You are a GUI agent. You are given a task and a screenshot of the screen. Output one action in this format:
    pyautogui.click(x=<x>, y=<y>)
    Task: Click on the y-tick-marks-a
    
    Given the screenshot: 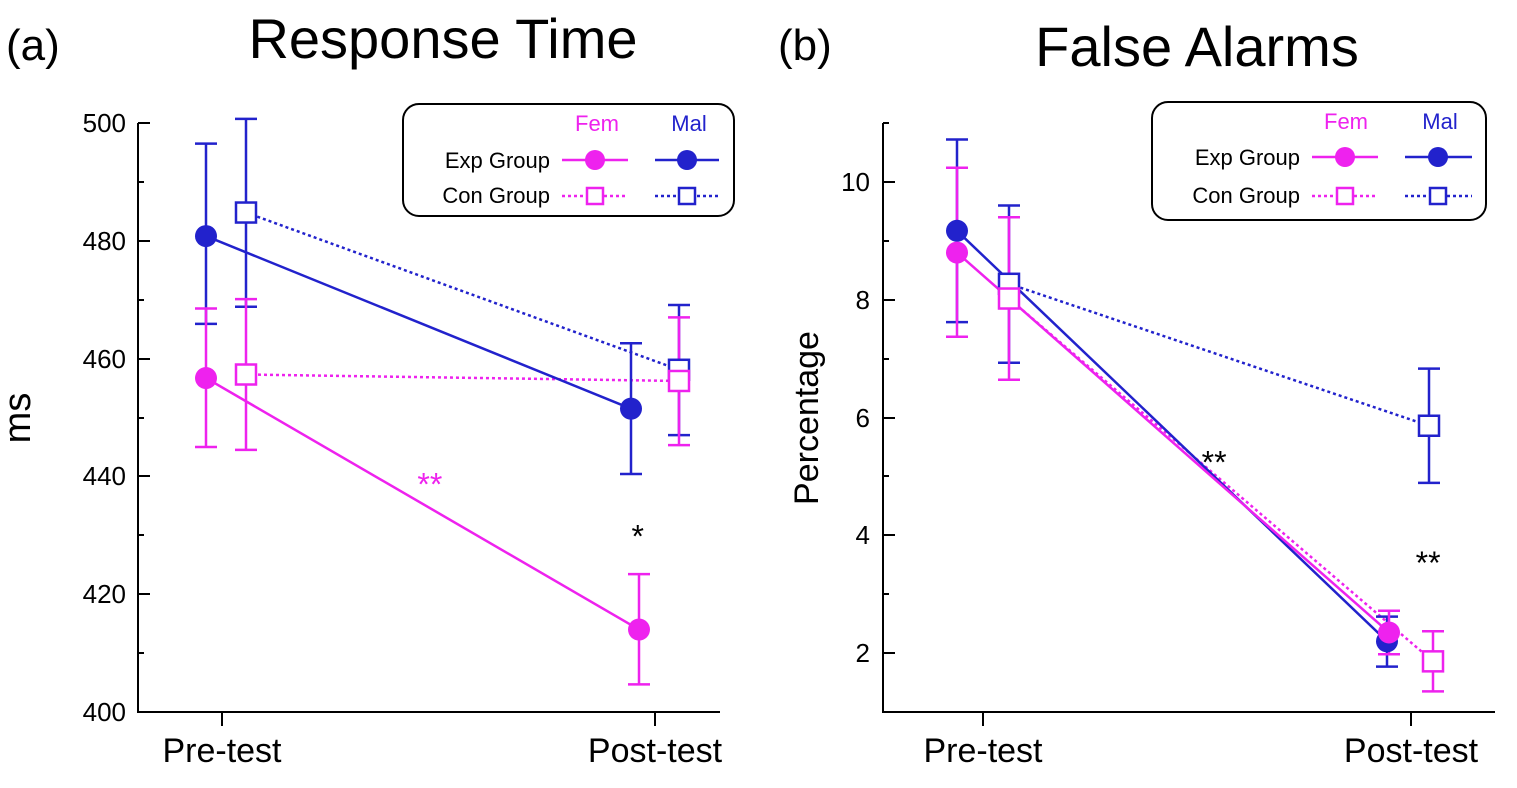 What is the action you would take?
    pyautogui.click(x=144, y=417)
    